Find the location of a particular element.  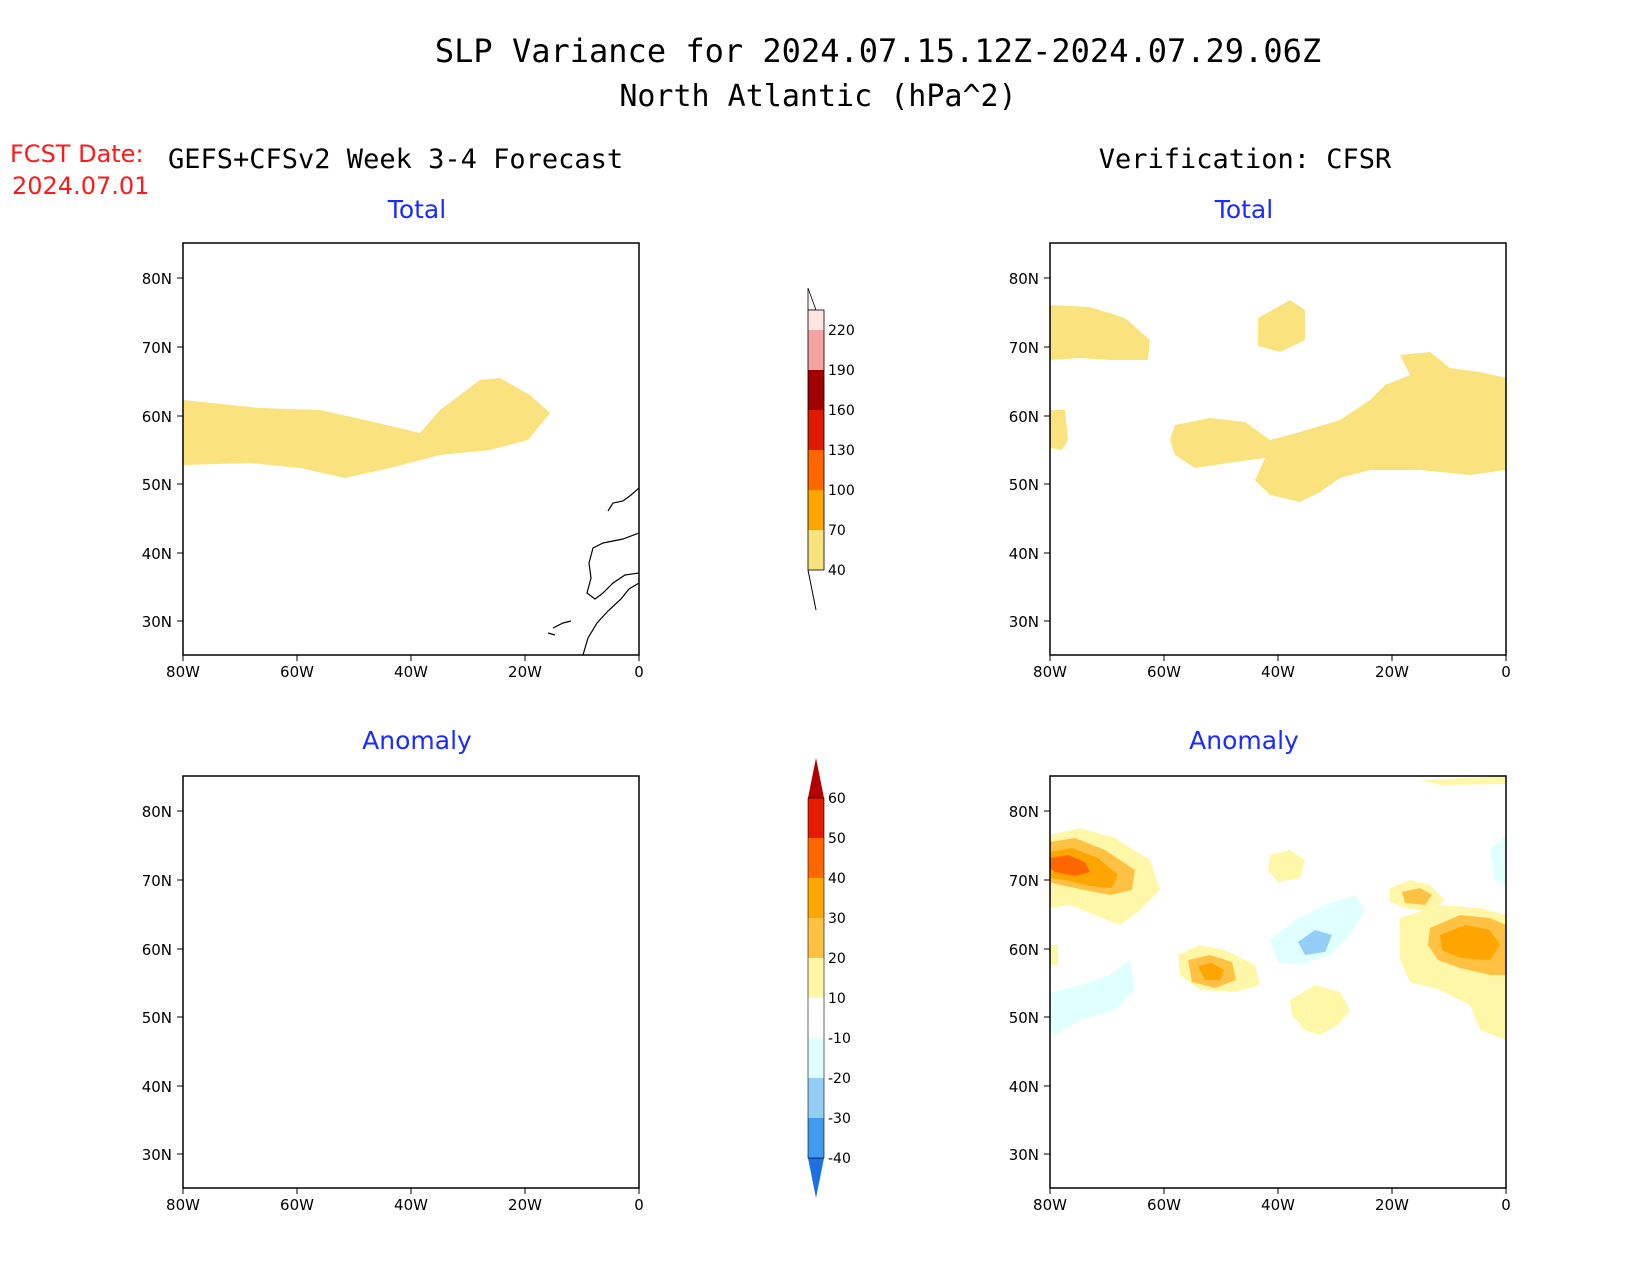

colorbar-tick: -40 is located at coordinates (839, 1159).